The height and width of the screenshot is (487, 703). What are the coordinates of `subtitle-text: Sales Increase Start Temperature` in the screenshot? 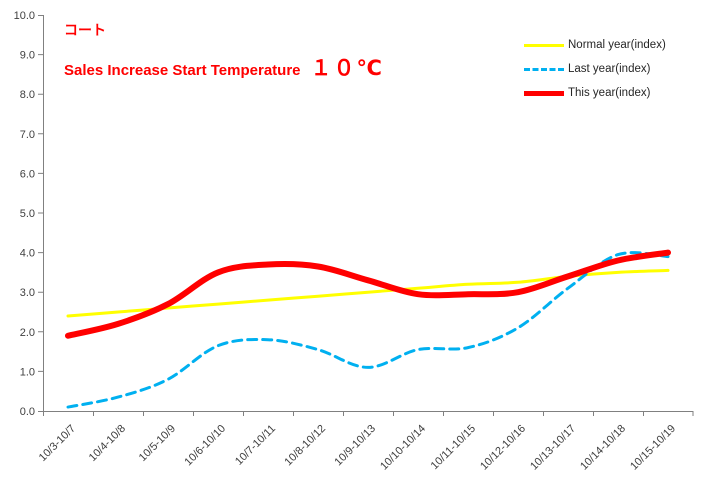 It's located at (182, 70).